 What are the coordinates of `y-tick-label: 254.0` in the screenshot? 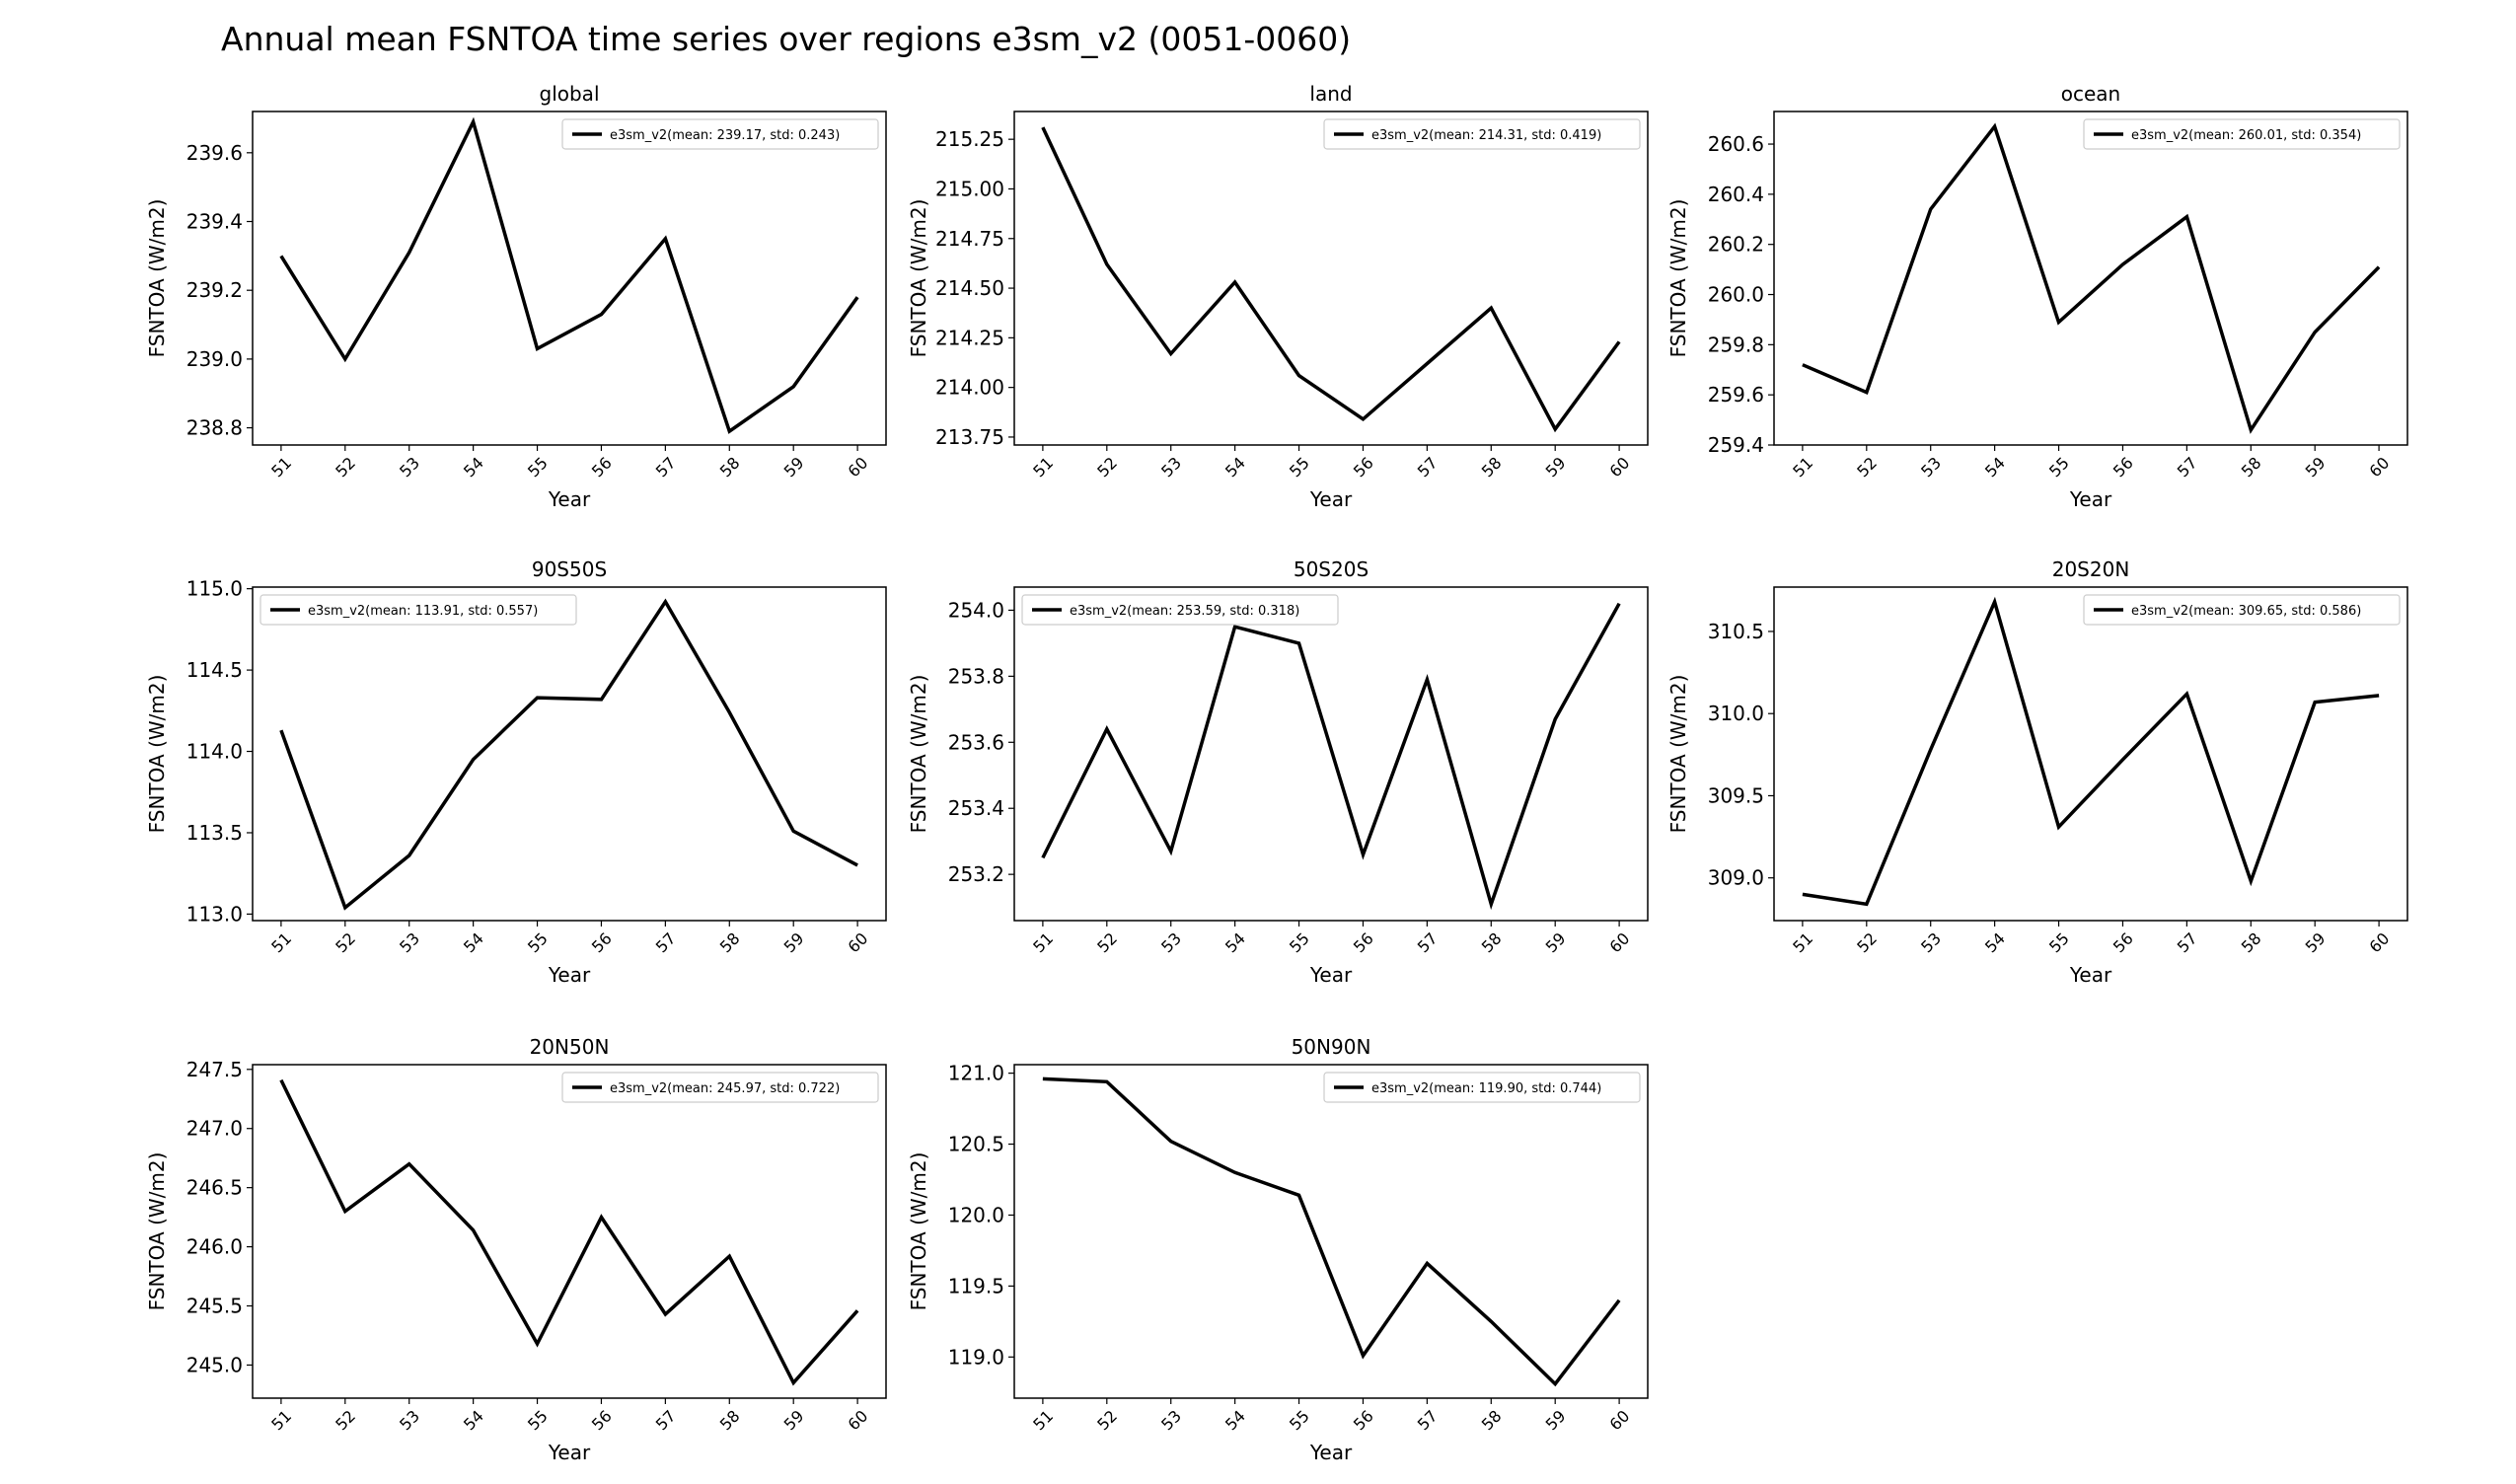 It's located at (976, 610).